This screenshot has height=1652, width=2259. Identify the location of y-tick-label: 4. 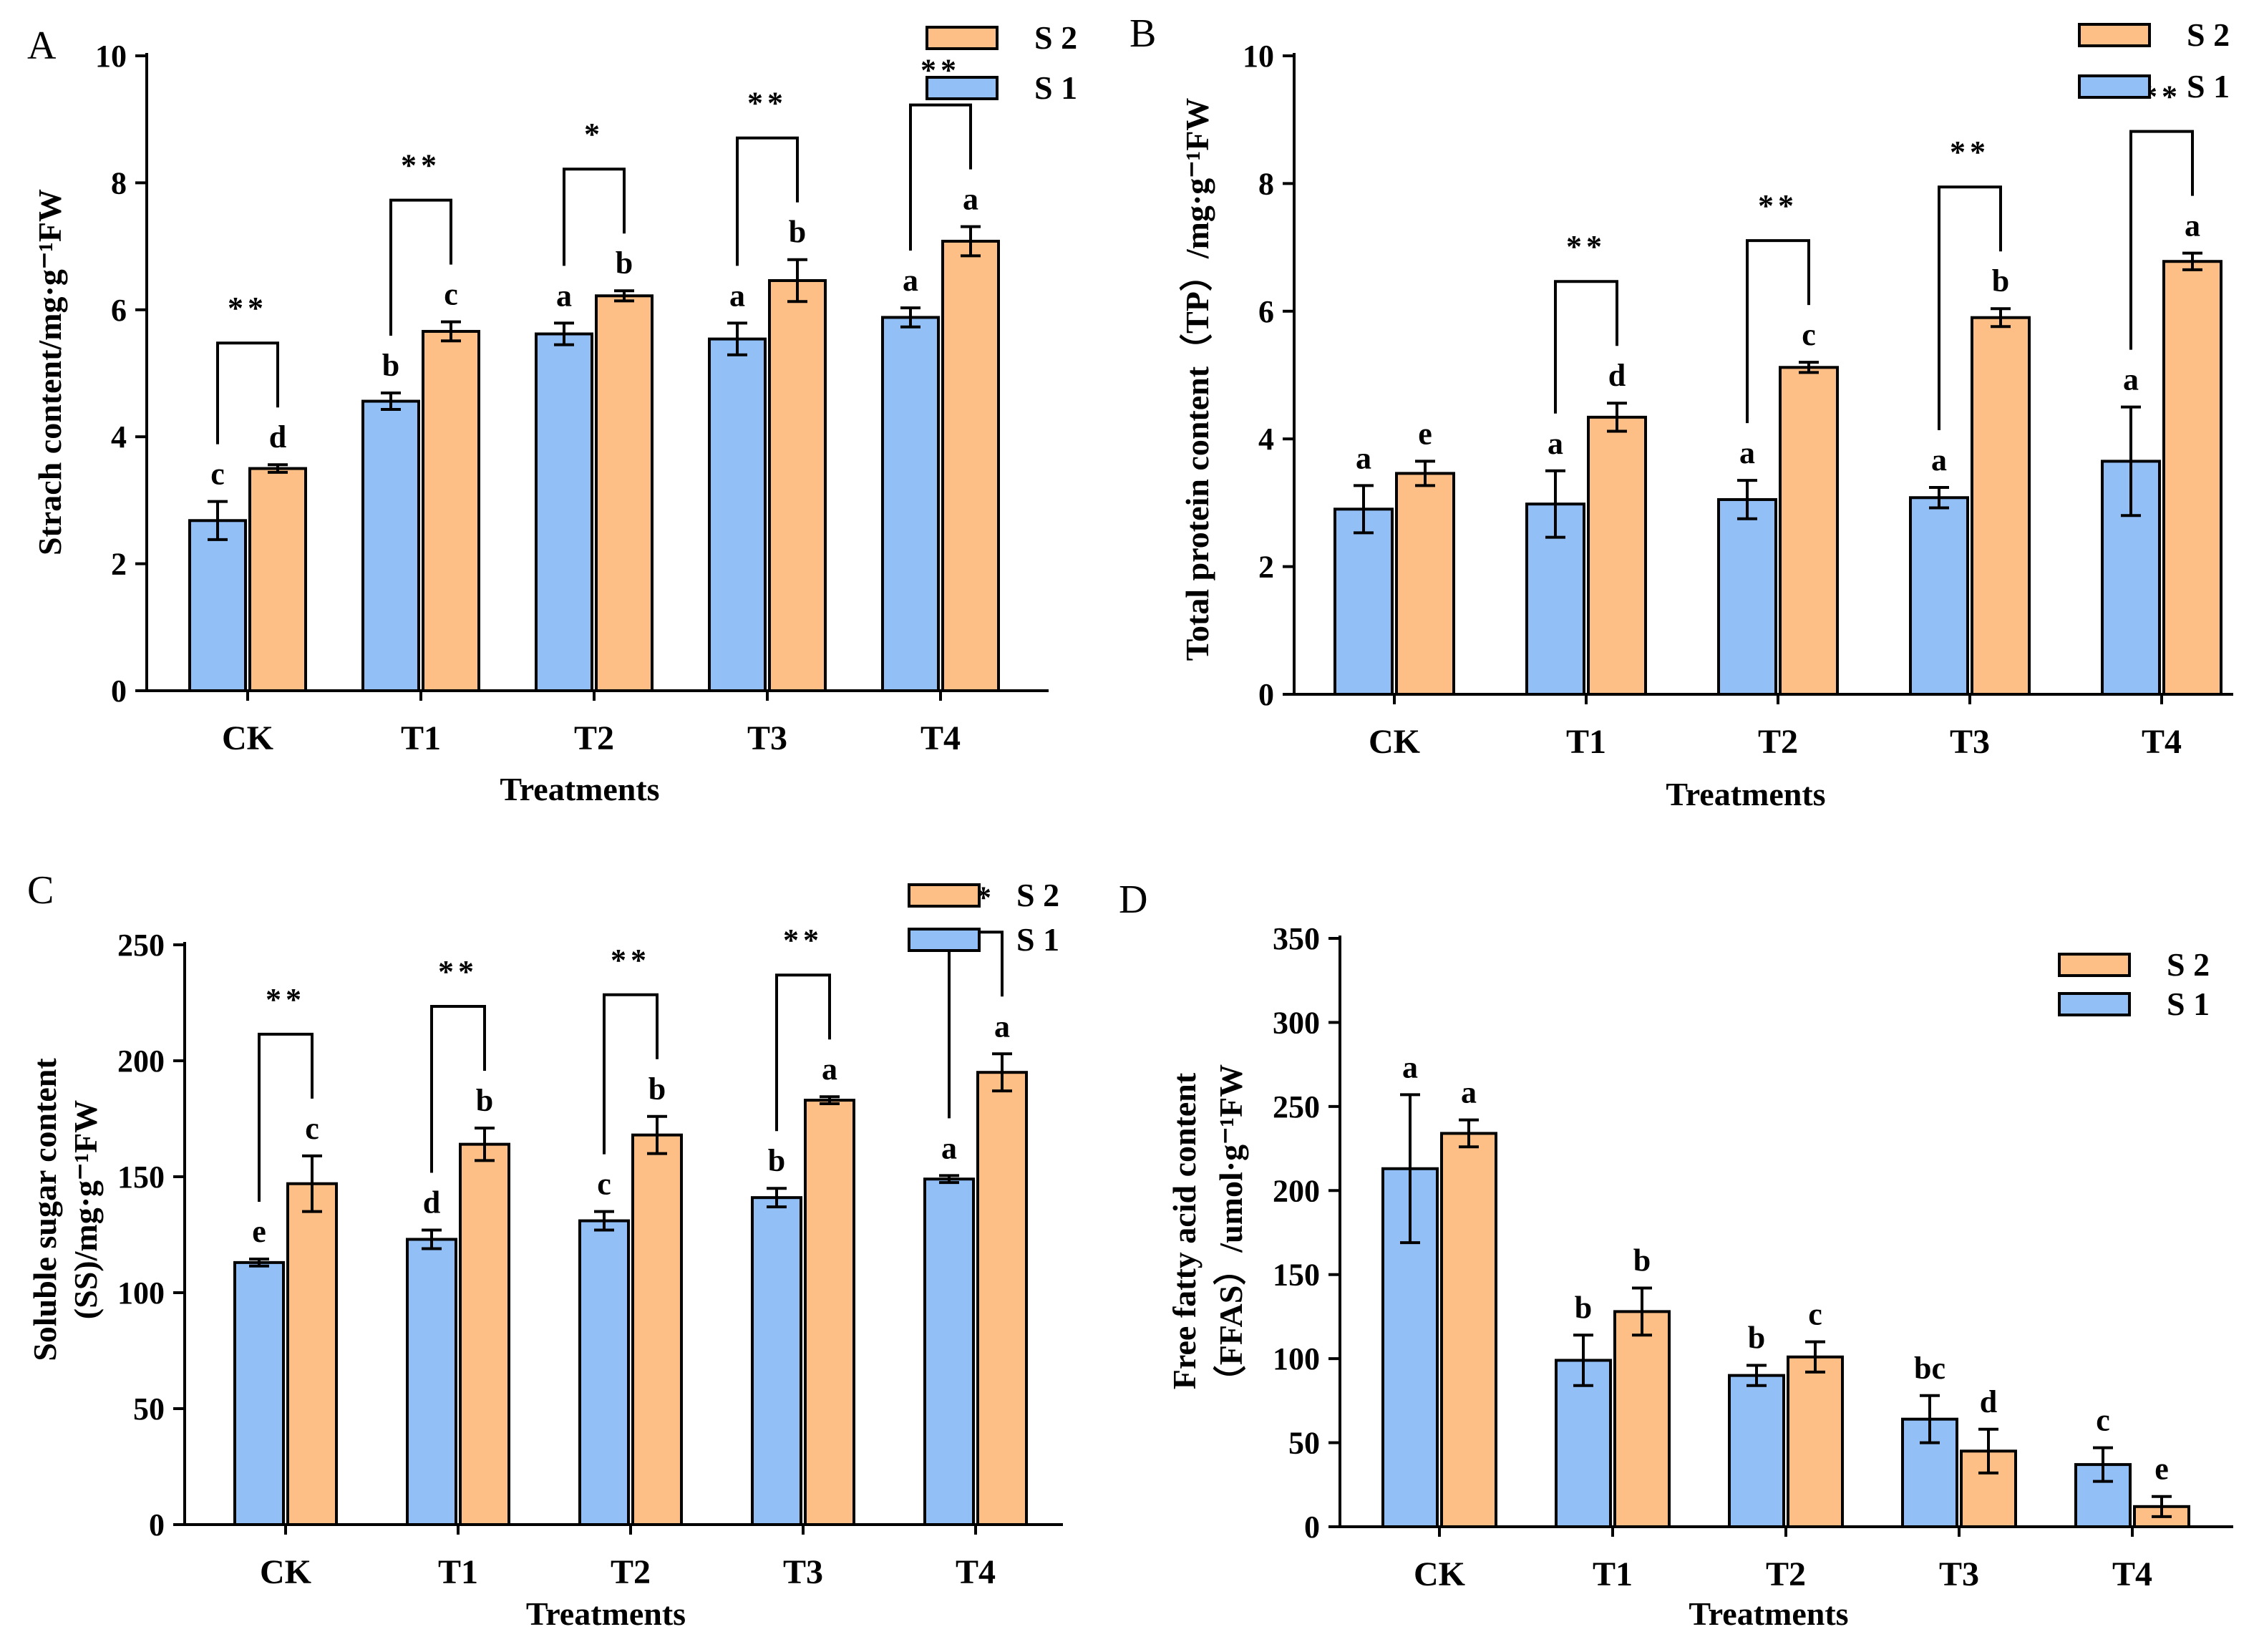
(119, 437).